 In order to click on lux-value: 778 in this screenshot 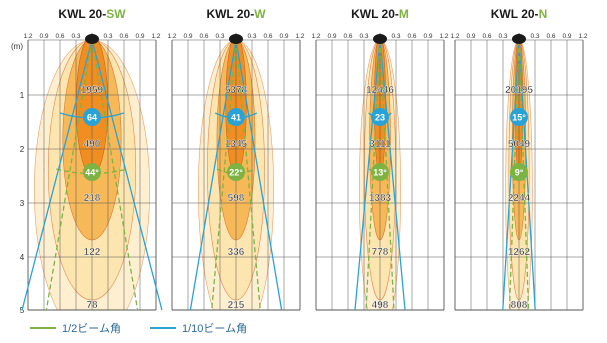, I will do `click(380, 252)`.